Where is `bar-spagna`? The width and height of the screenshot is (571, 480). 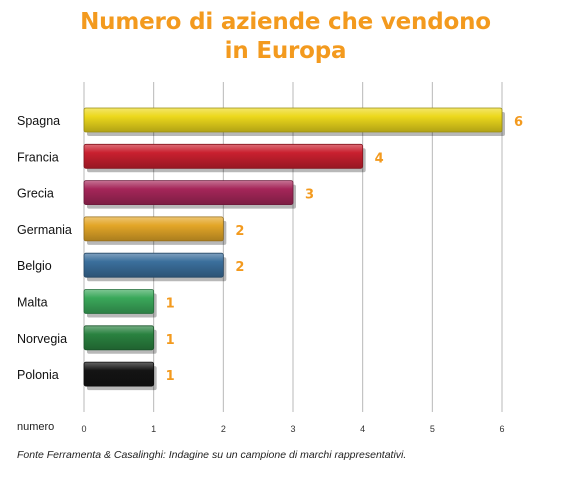 bar-spagna is located at coordinates (293, 120).